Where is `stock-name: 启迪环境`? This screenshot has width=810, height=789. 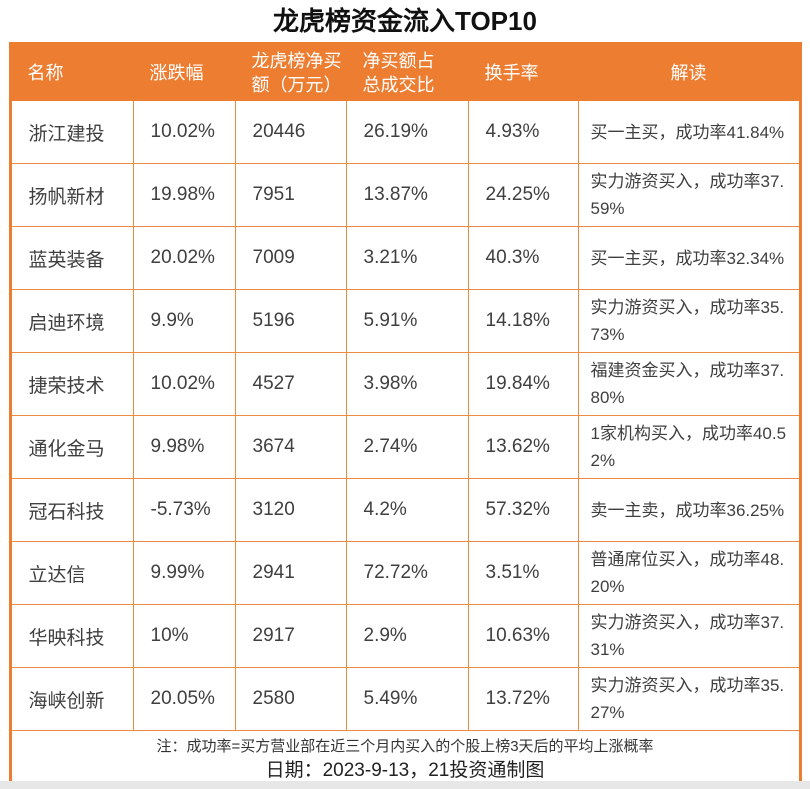 stock-name: 启迪环境 is located at coordinates (71, 321).